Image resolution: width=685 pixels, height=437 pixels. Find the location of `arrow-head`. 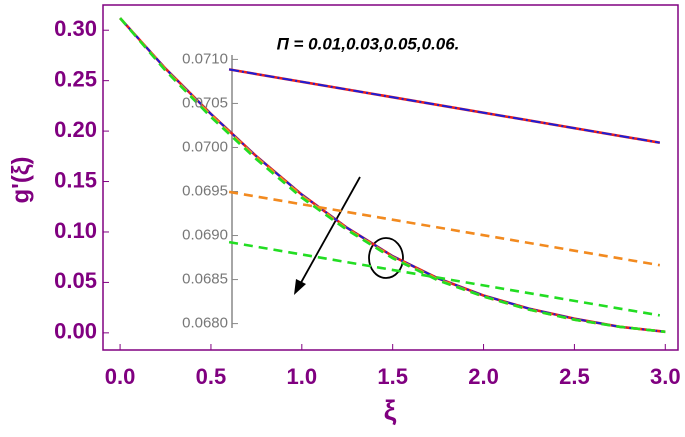

arrow-head is located at coordinates (300, 287).